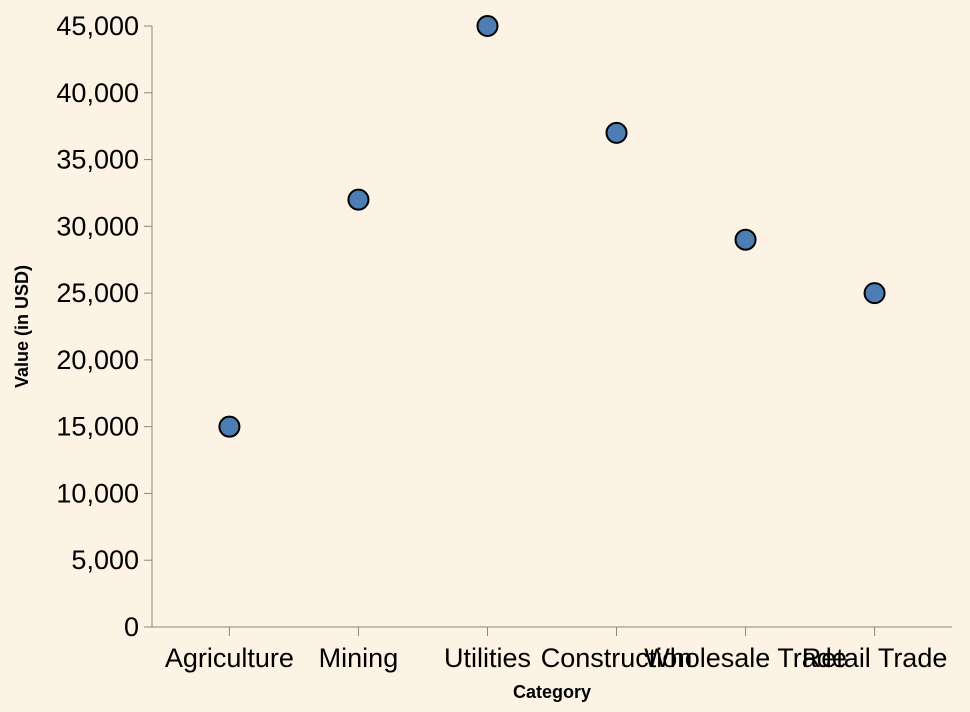 The height and width of the screenshot is (712, 970). I want to click on y-tick-label: 10,000, so click(97, 493).